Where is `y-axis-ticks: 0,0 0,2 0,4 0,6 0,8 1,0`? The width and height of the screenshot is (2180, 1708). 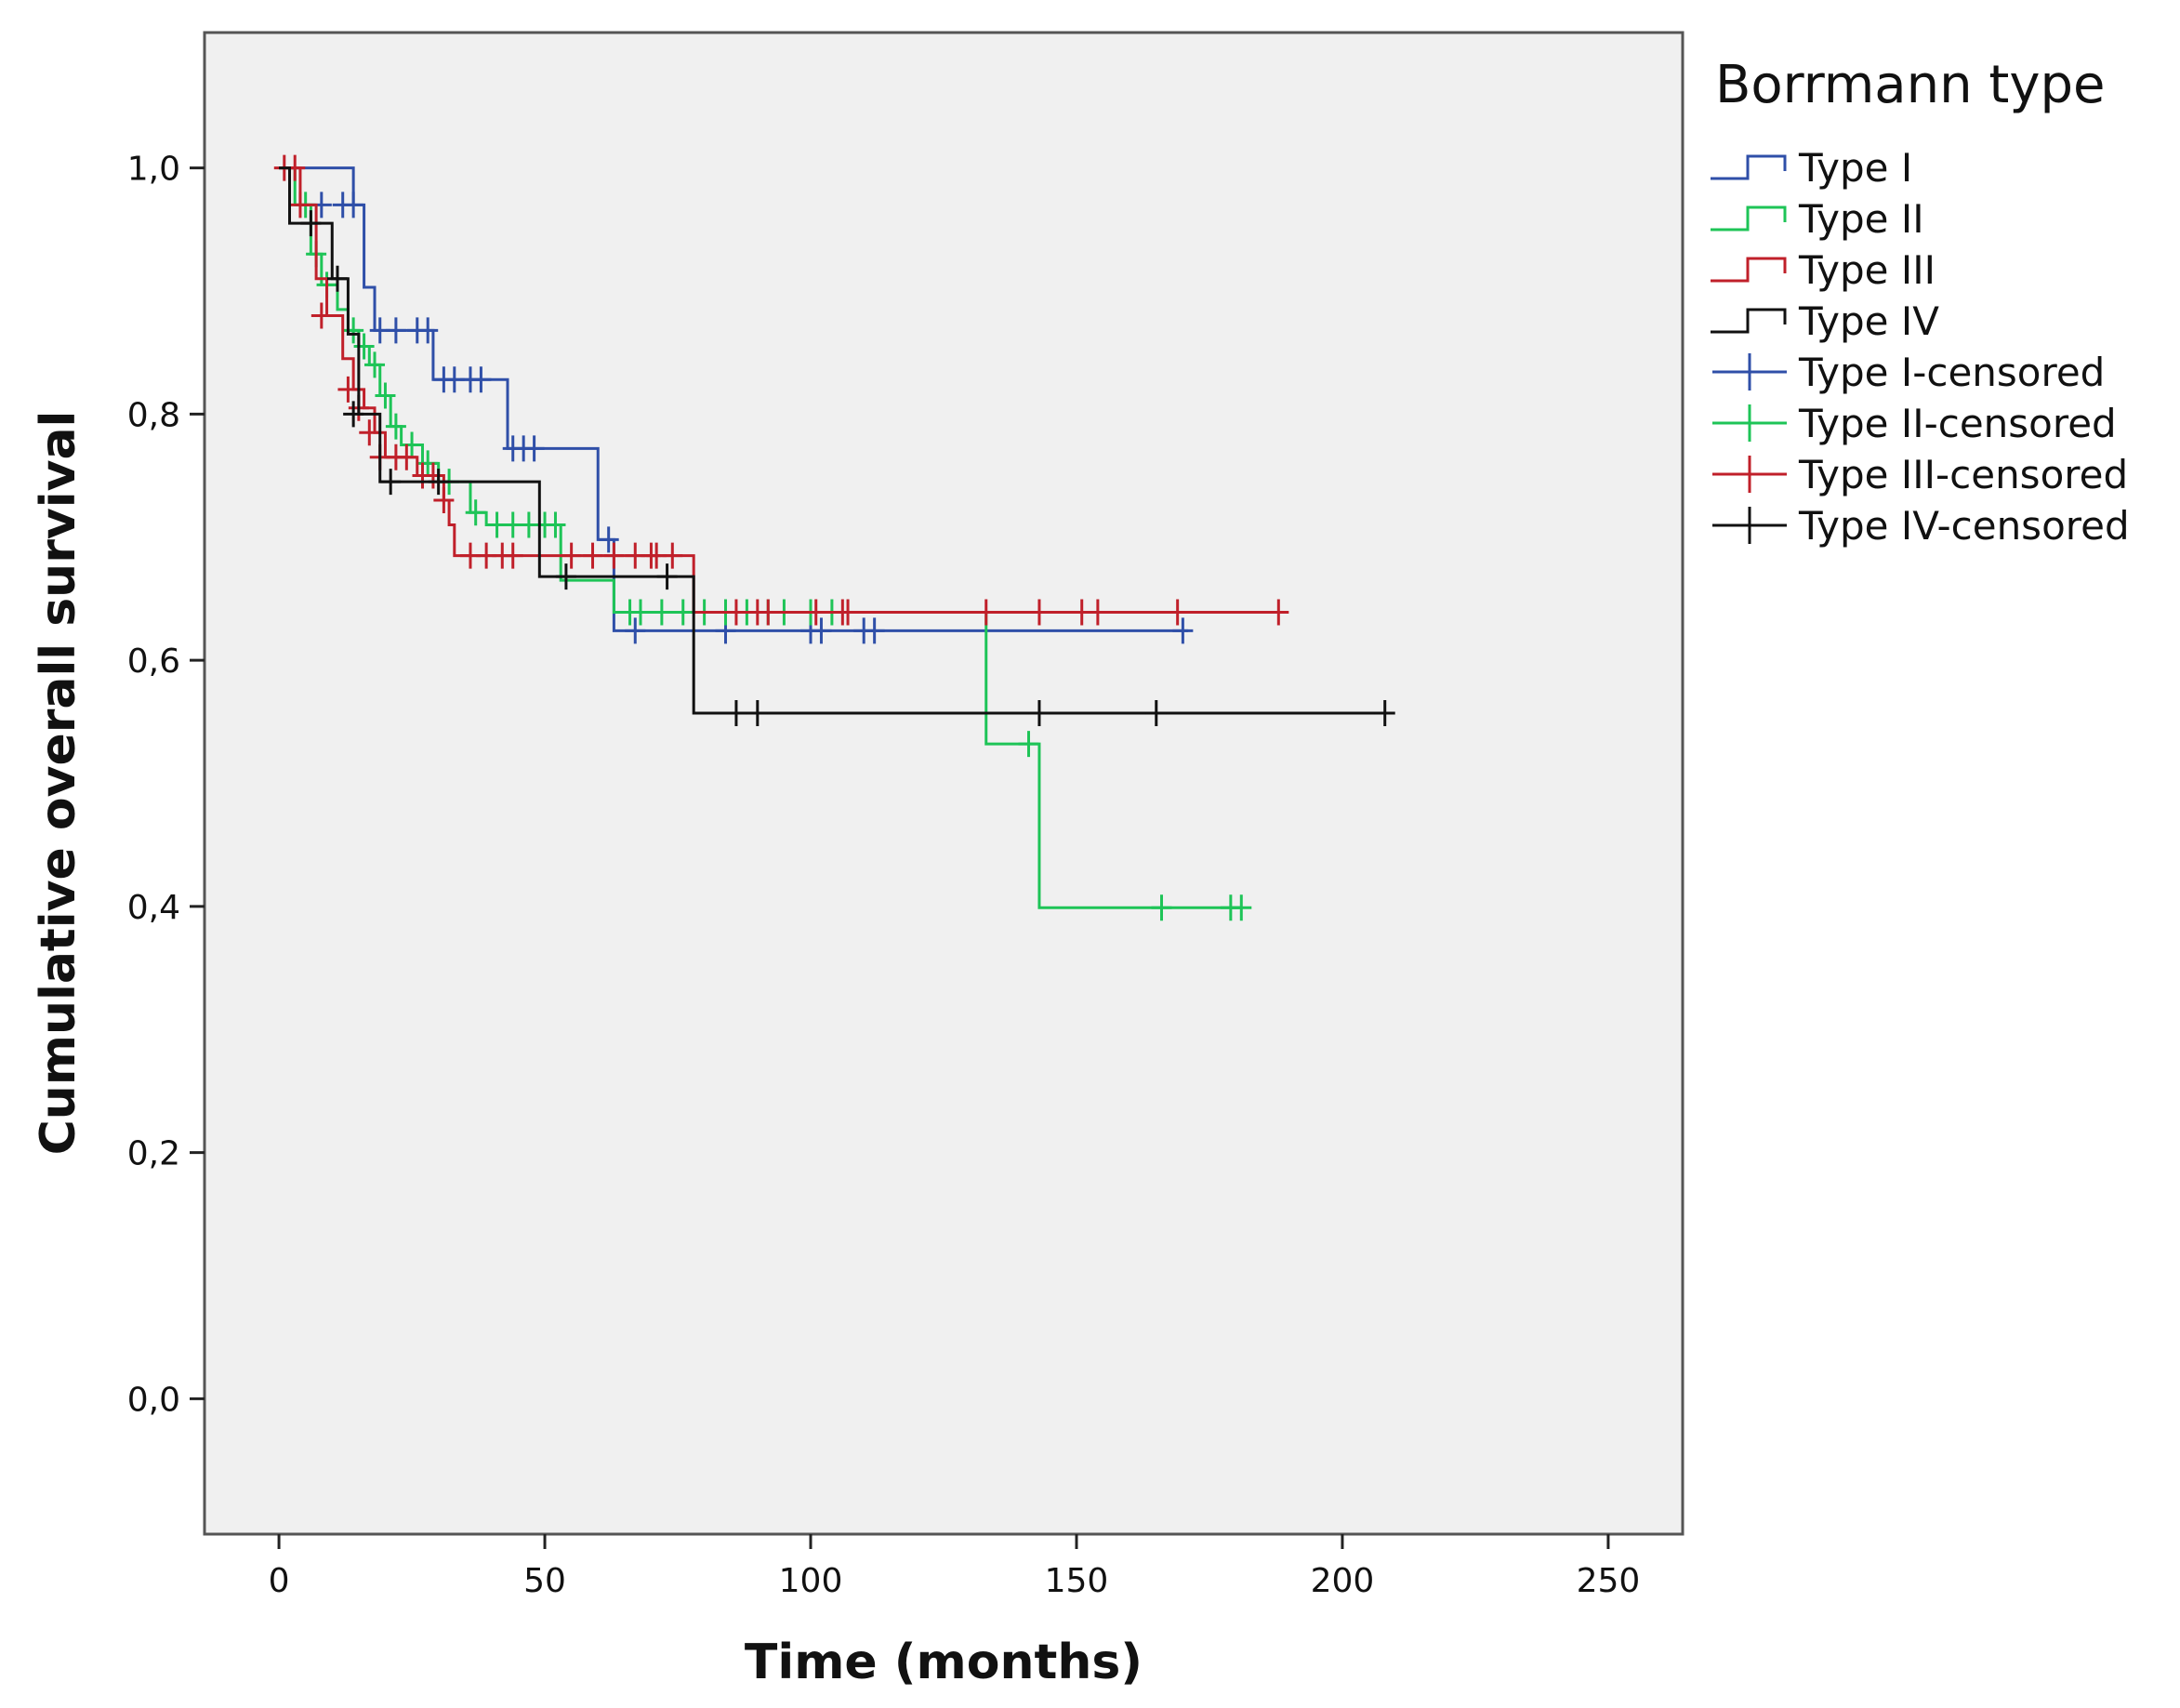 y-axis-ticks: 0,0 0,2 0,4 0,6 0,8 1,0 is located at coordinates (166, 785).